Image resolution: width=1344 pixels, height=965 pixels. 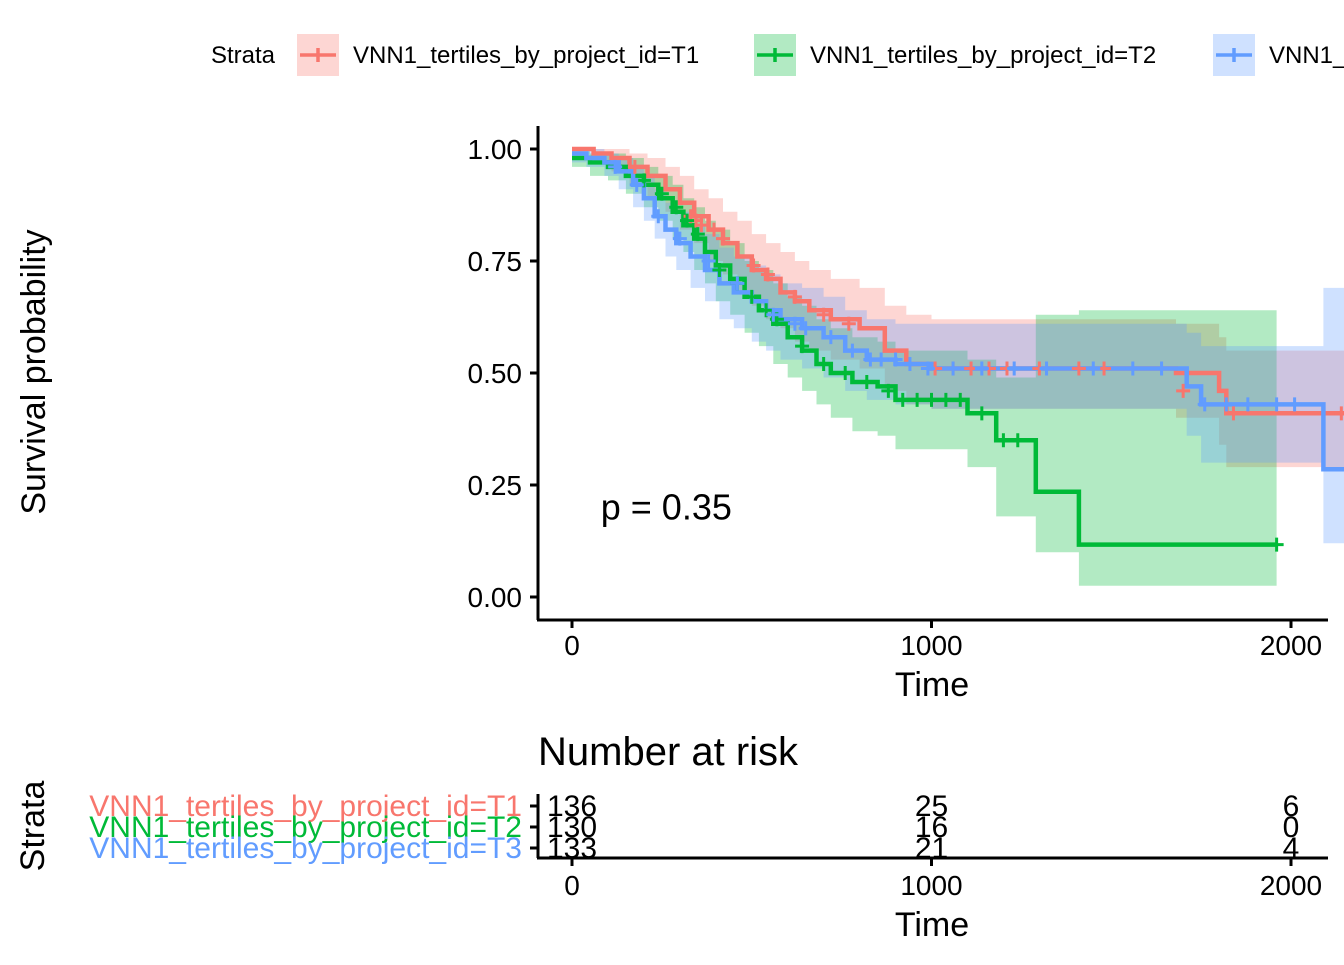 What do you see at coordinates (33, 826) in the screenshot?
I see `risk-table-y-title: Strata` at bounding box center [33, 826].